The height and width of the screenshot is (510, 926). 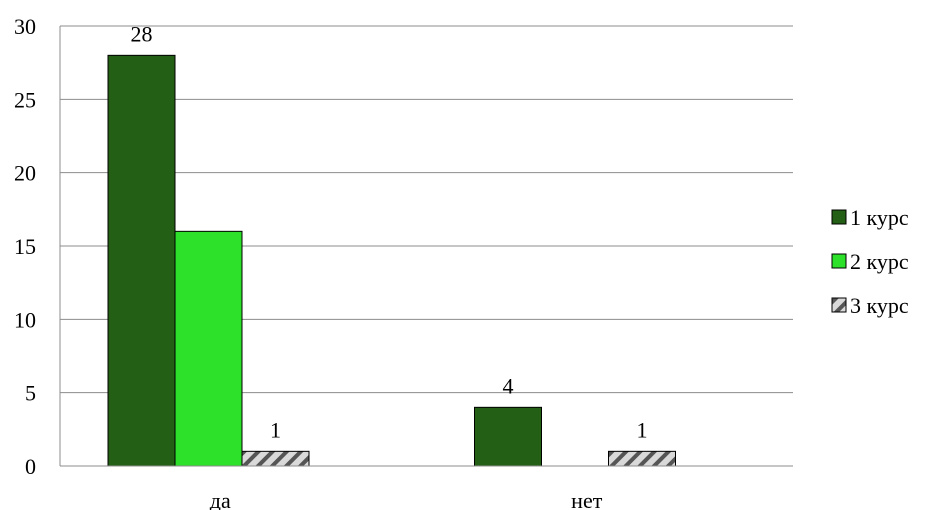 What do you see at coordinates (25, 319) in the screenshot?
I see `y-tick-label-2: 10` at bounding box center [25, 319].